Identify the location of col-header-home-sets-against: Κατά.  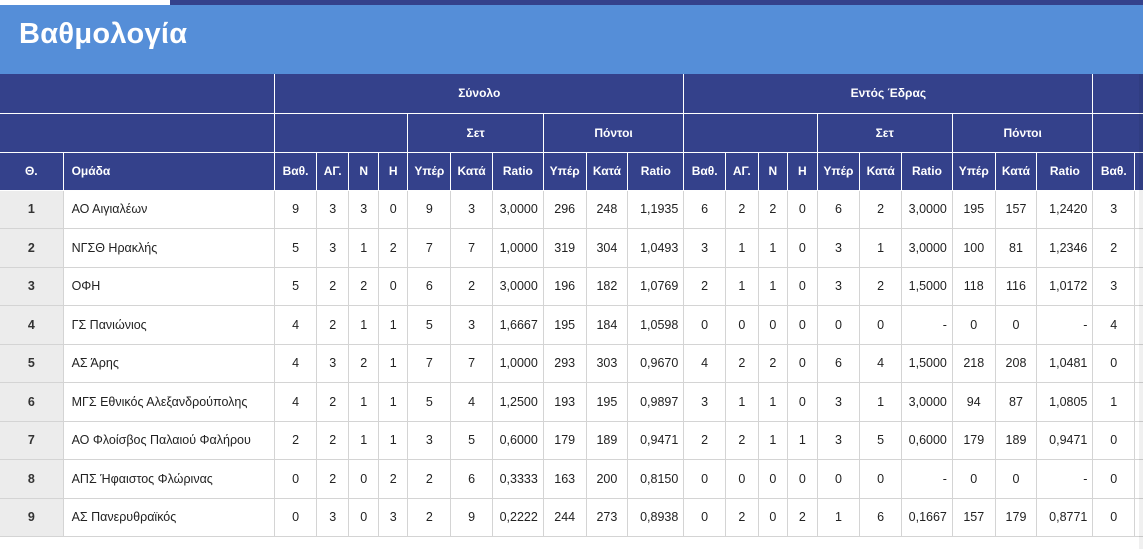
(881, 171).